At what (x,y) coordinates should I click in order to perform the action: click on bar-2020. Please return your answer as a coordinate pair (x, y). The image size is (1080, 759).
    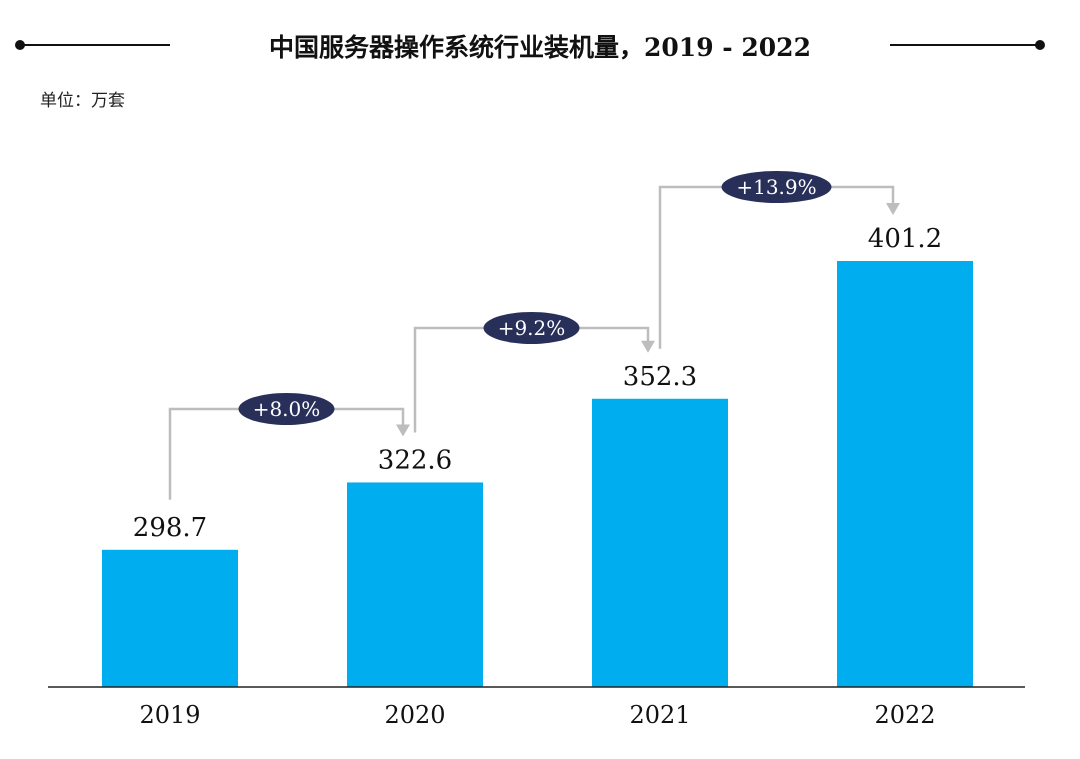
    Looking at the image, I should click on (415, 584).